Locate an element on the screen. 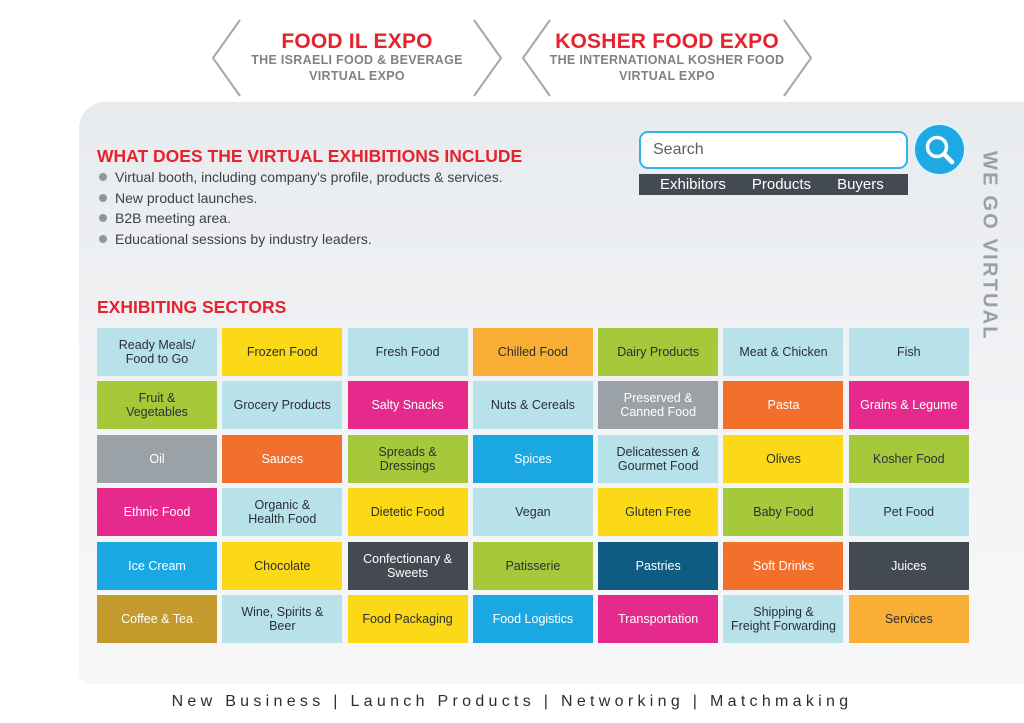 This screenshot has width=1024, height=723. sector-tile: Chocolate is located at coordinates (282, 565).